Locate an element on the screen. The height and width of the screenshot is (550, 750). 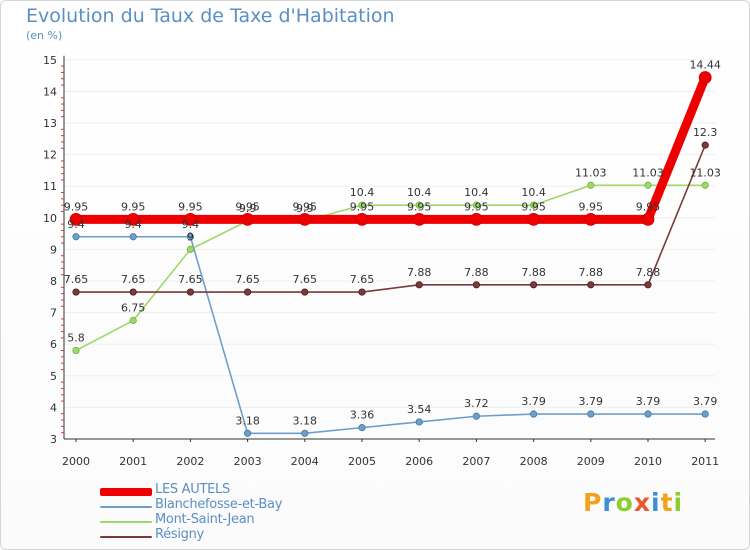
y-tick-label: 10 is located at coordinates (50, 218).